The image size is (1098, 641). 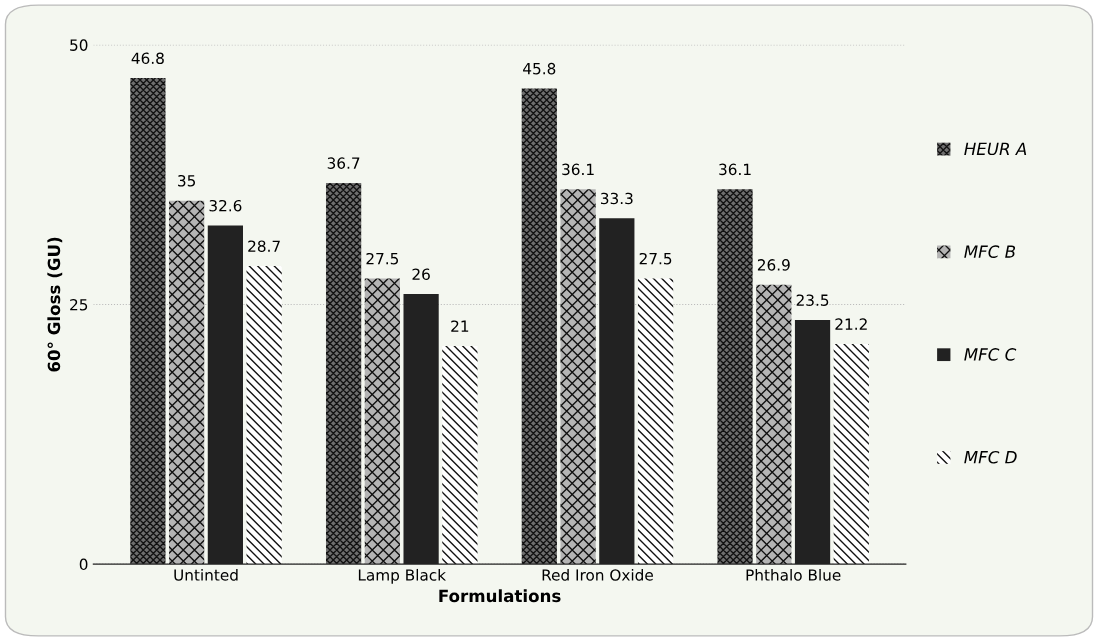 What do you see at coordinates (773, 265) in the screenshot?
I see `data-label: 26.9` at bounding box center [773, 265].